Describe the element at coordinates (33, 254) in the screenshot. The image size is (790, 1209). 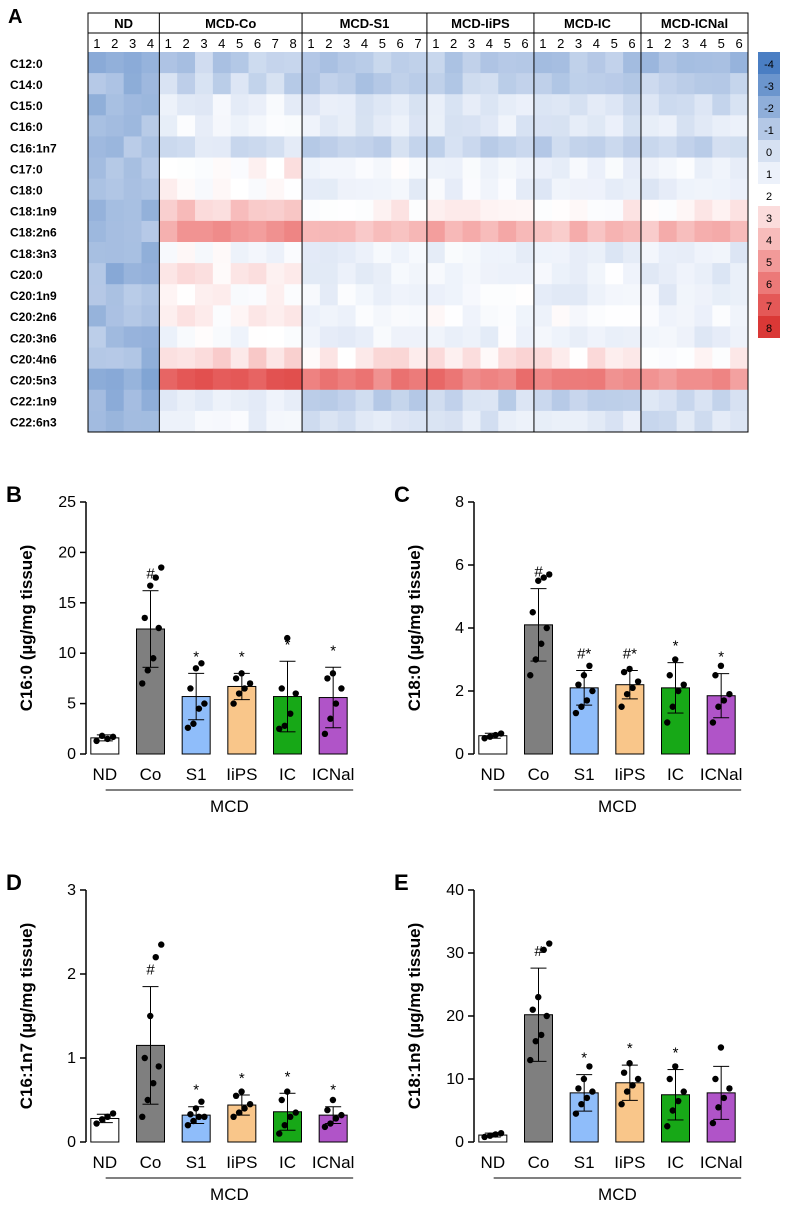
I see `row-label: C18:3n3` at that location.